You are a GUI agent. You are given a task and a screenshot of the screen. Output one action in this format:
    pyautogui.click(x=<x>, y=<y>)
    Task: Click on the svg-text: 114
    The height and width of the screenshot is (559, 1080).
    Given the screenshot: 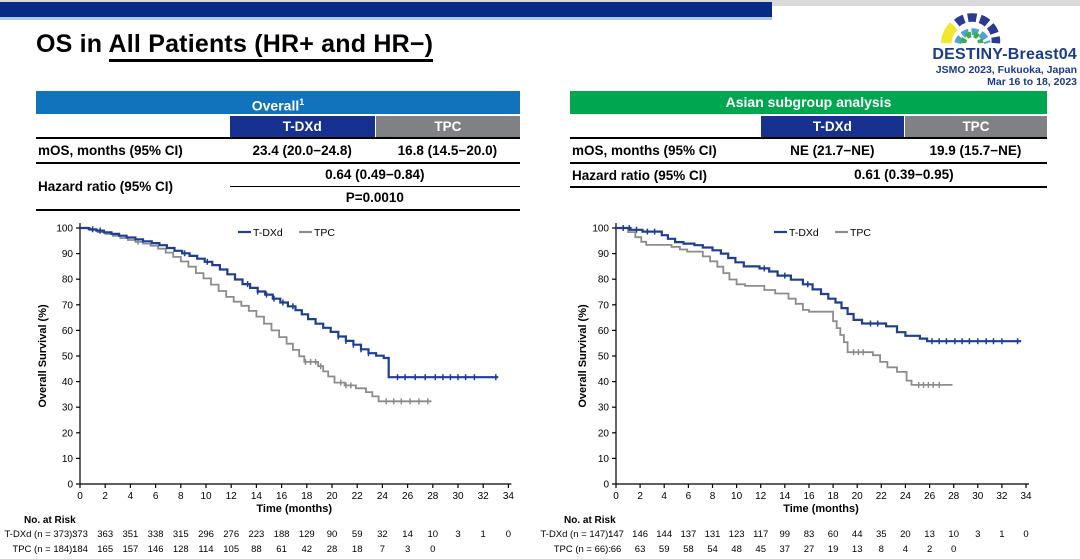 What is the action you would take?
    pyautogui.click(x=205, y=549)
    